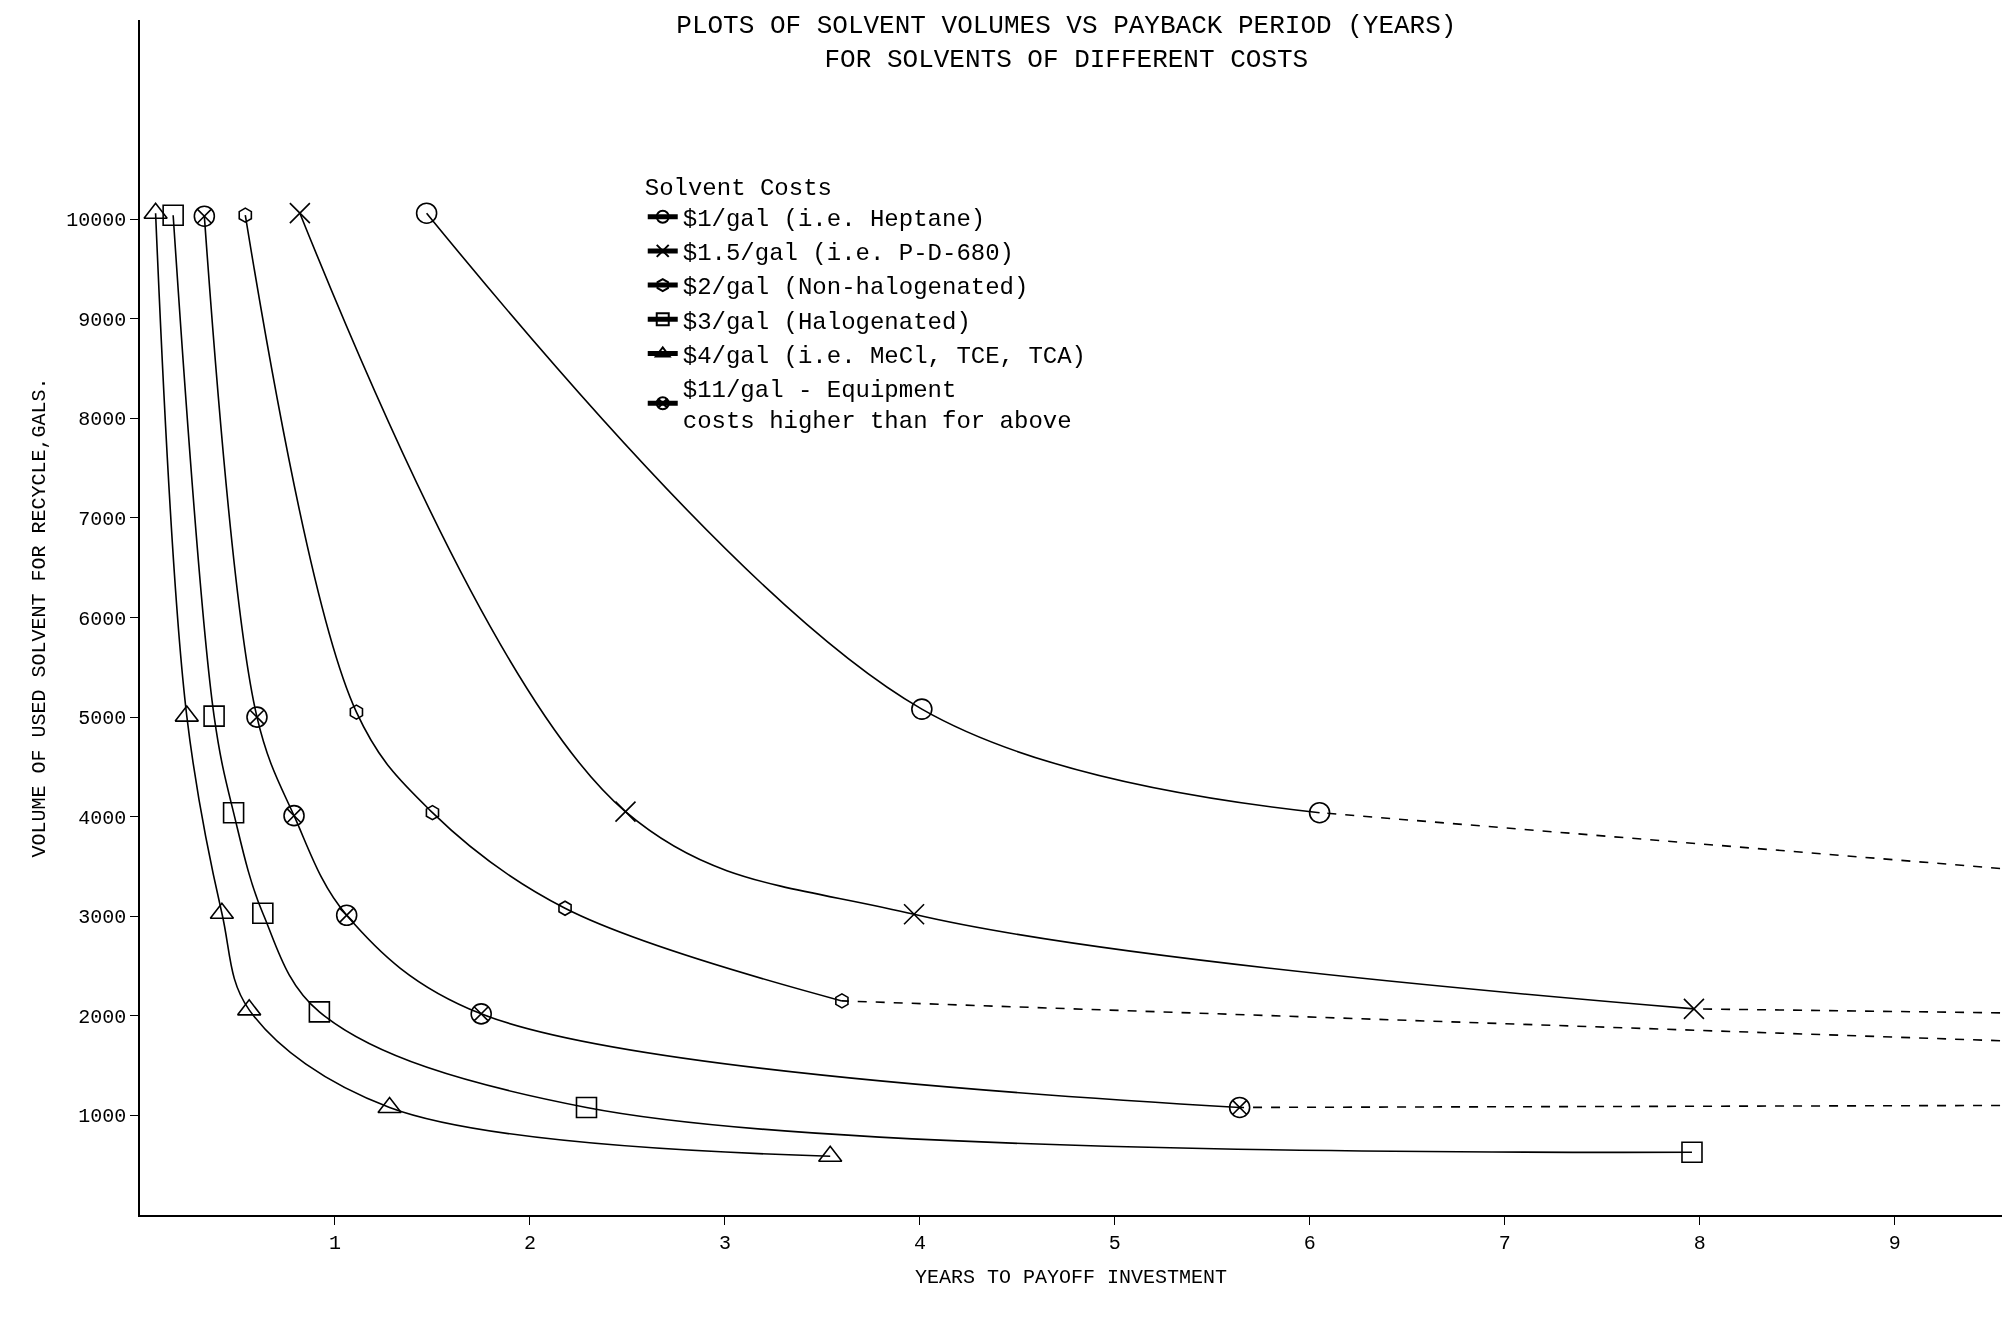  What do you see at coordinates (334, 1243) in the screenshot?
I see `x-tick-label: 1` at bounding box center [334, 1243].